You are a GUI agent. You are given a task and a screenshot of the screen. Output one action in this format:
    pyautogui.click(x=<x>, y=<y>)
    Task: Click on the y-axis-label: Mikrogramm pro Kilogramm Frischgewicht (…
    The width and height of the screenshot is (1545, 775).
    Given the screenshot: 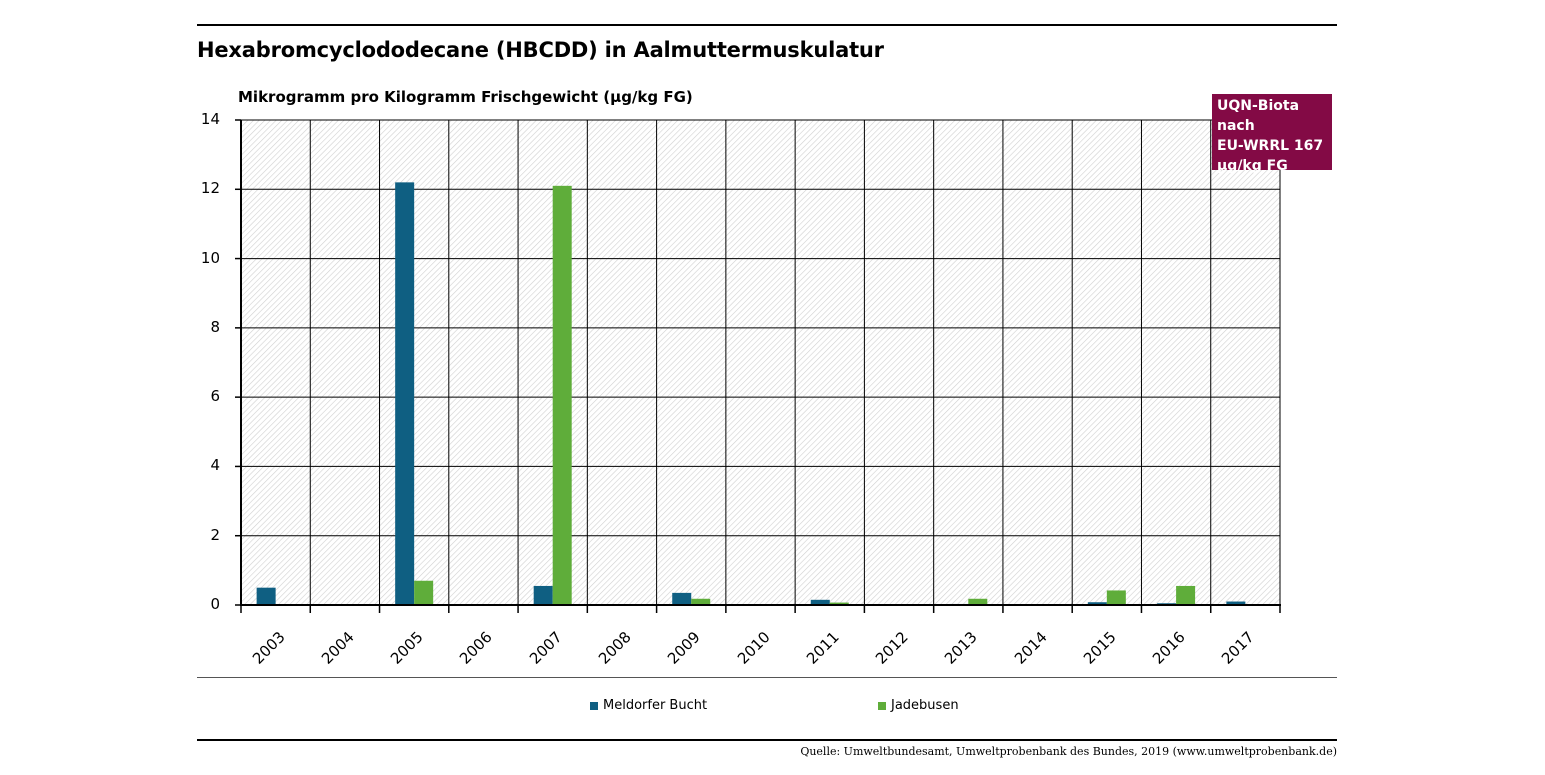 What is the action you would take?
    pyautogui.click(x=465, y=97)
    